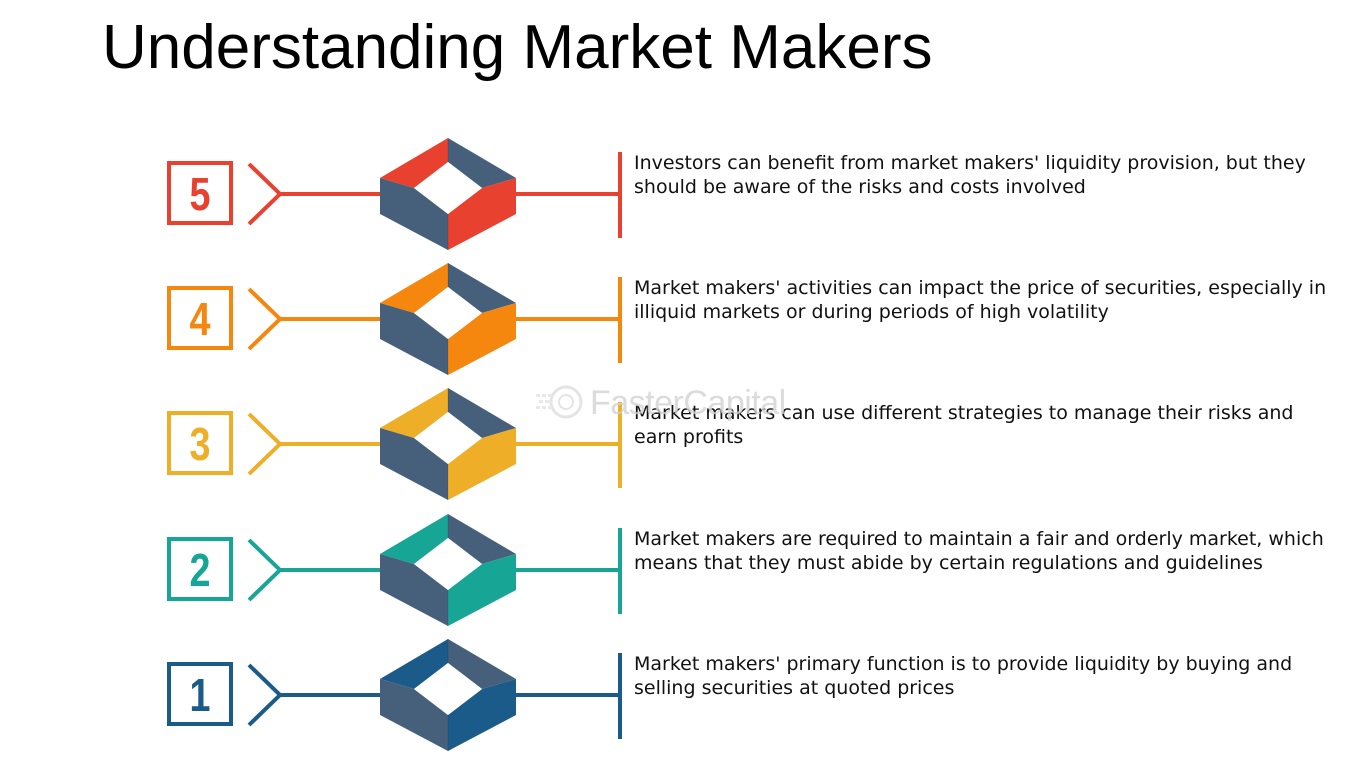 Image resolution: width=1350 pixels, height=769 pixels. I want to click on step-3-number: 3, so click(200, 443).